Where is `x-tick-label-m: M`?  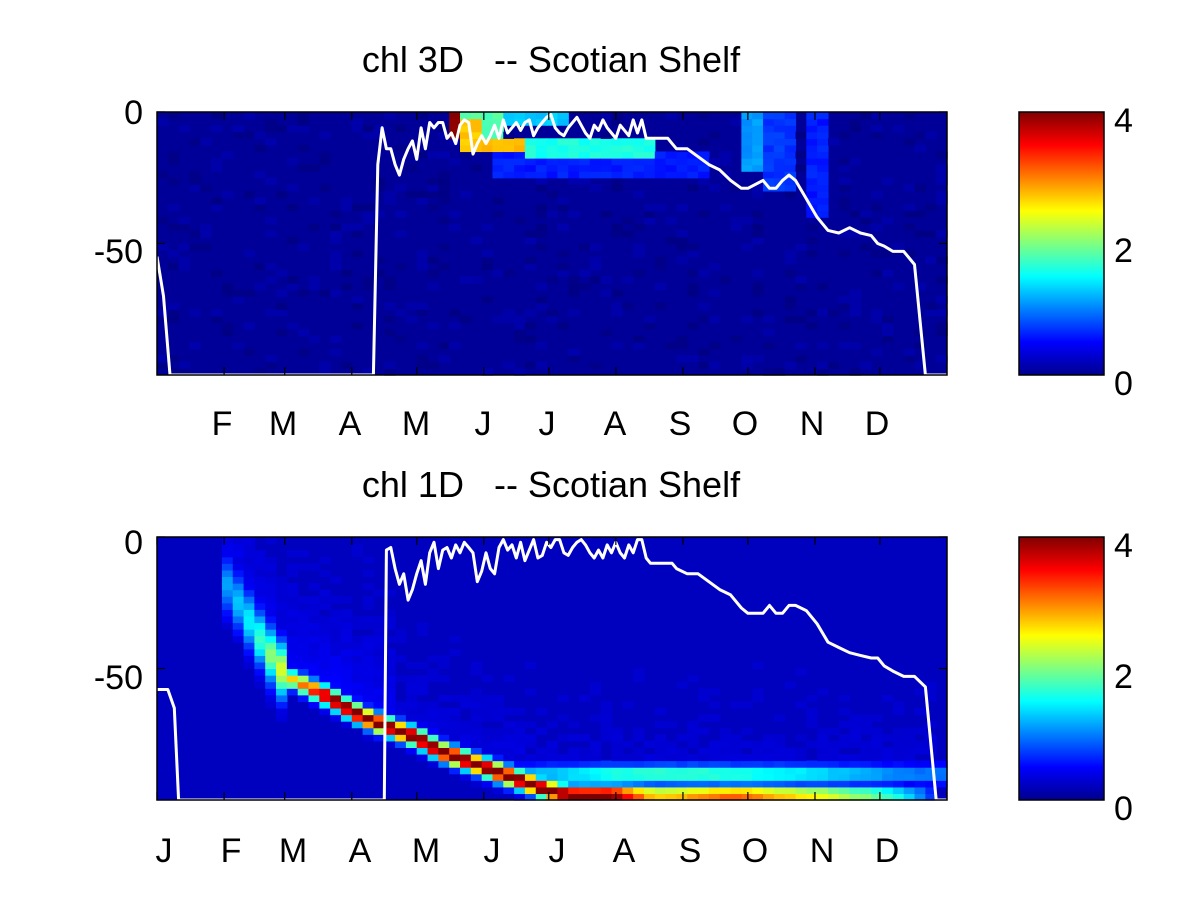
x-tick-label-m: M is located at coordinates (416, 424).